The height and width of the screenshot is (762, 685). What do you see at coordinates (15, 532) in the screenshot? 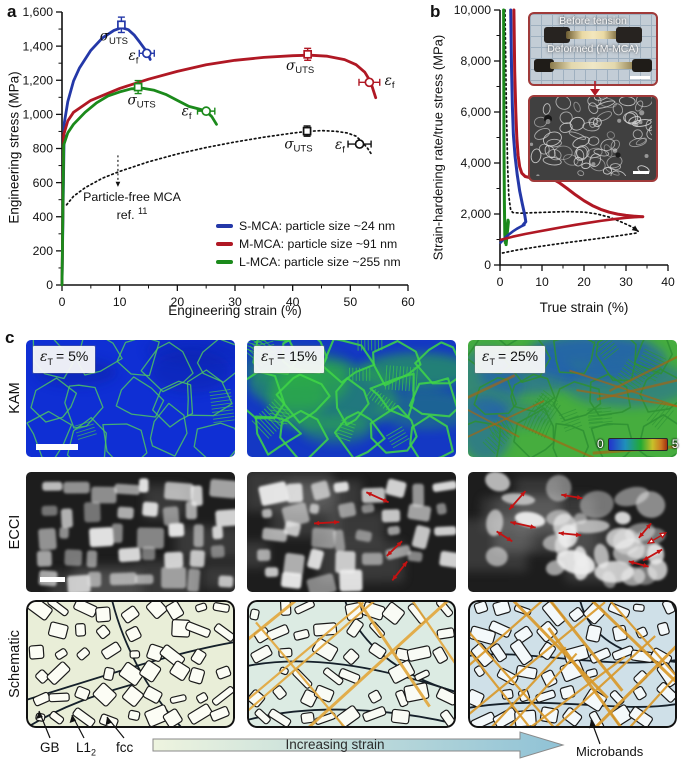
I see `row-label-ecci: ECCI` at bounding box center [15, 532].